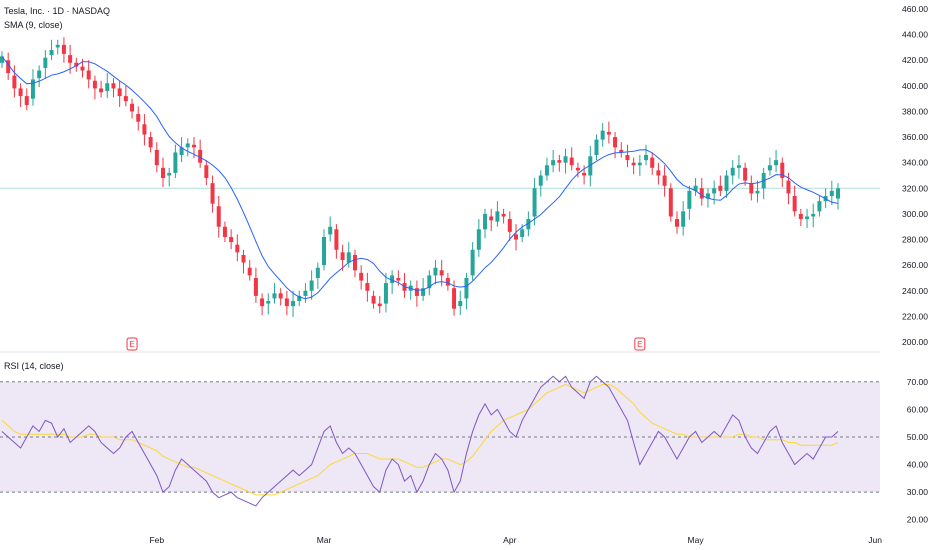 The height and width of the screenshot is (550, 932). I want to click on price-tick-label: 260.00, so click(915, 265).